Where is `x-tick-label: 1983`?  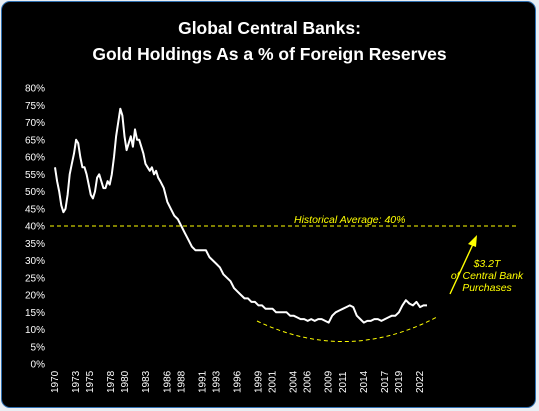
x-tick-label: 1983 is located at coordinates (146, 381).